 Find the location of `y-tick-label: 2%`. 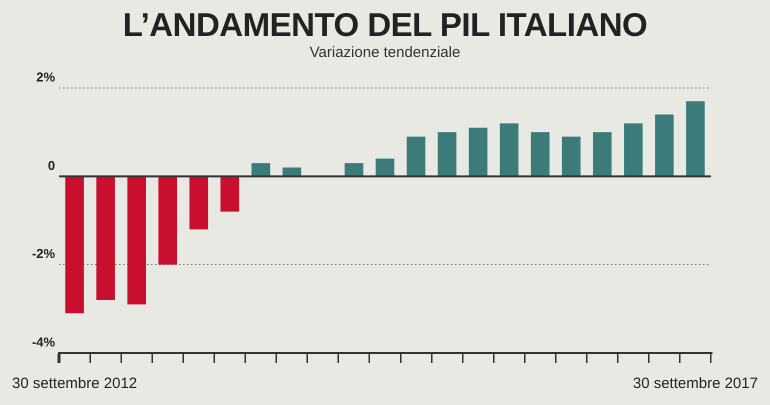

y-tick-label: 2% is located at coordinates (46, 77).